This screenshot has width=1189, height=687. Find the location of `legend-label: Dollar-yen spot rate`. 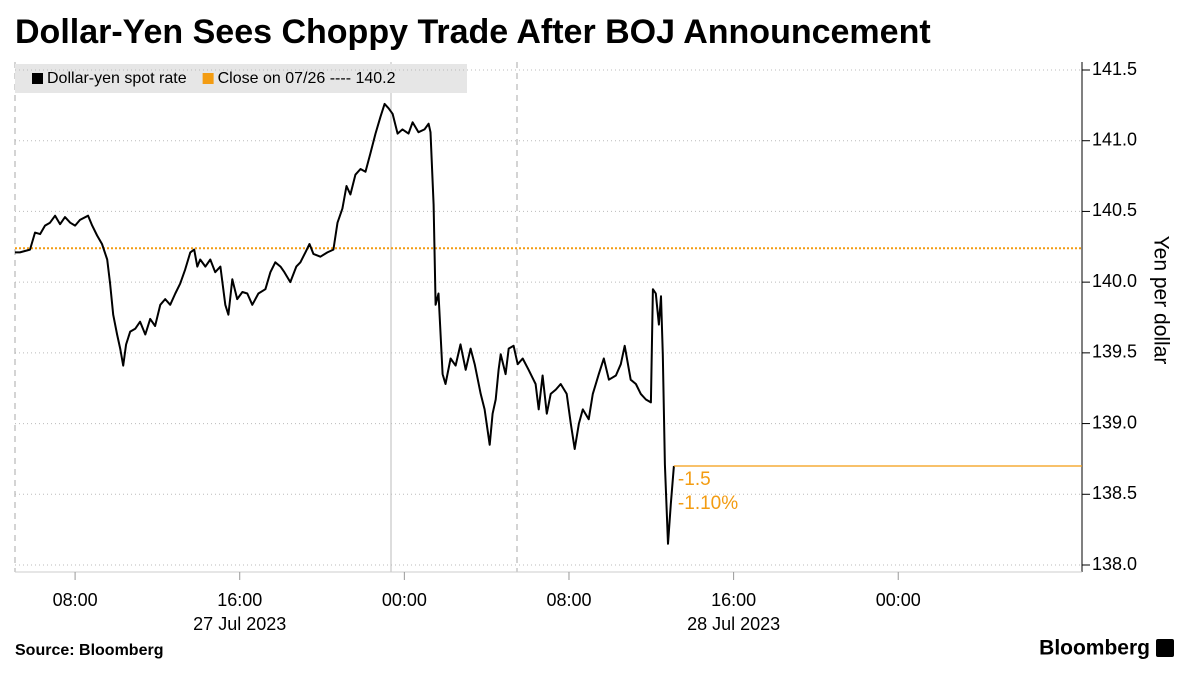

legend-label: Dollar-yen spot rate is located at coordinates (117, 78).